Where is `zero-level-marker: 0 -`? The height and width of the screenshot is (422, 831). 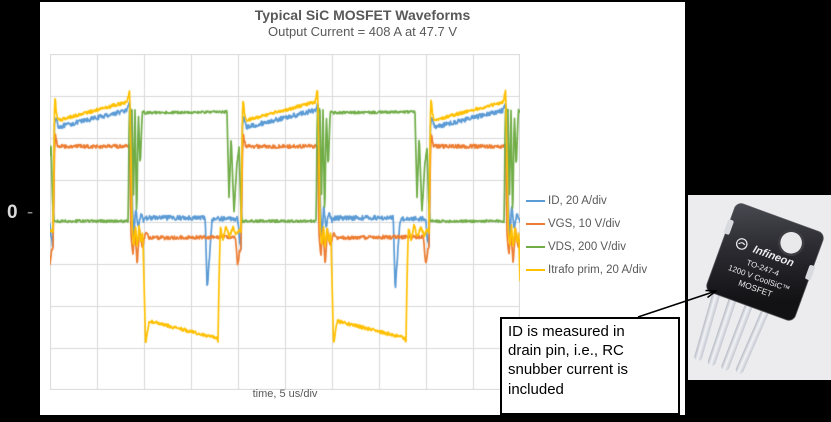
zero-level-marker: 0 - is located at coordinates (21, 213).